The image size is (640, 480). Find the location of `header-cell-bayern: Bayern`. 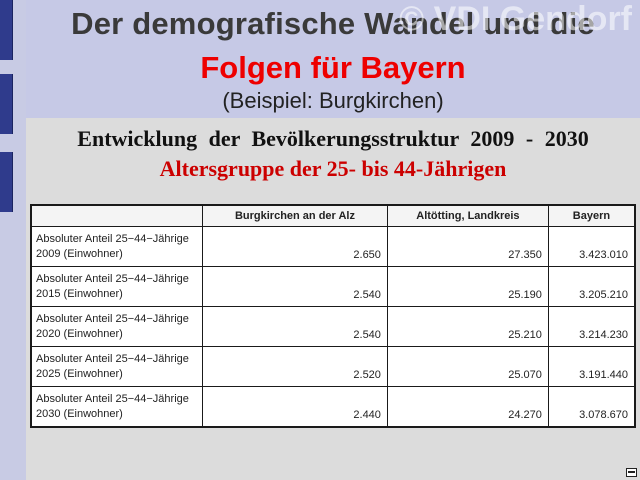

header-cell-bayern: Bayern is located at coordinates (591, 215).